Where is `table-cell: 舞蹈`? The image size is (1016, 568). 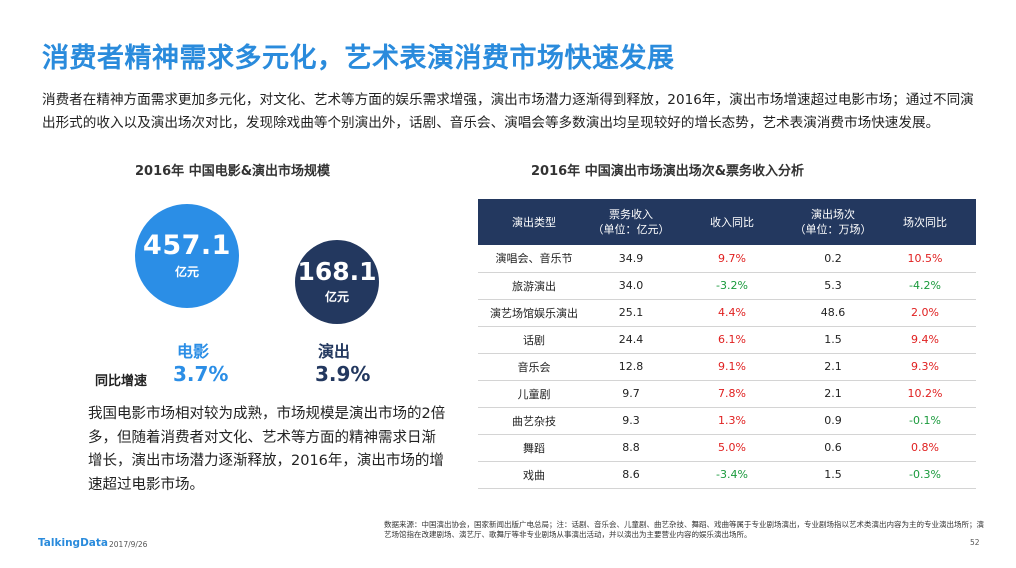
table-cell: 舞蹈 is located at coordinates (534, 448).